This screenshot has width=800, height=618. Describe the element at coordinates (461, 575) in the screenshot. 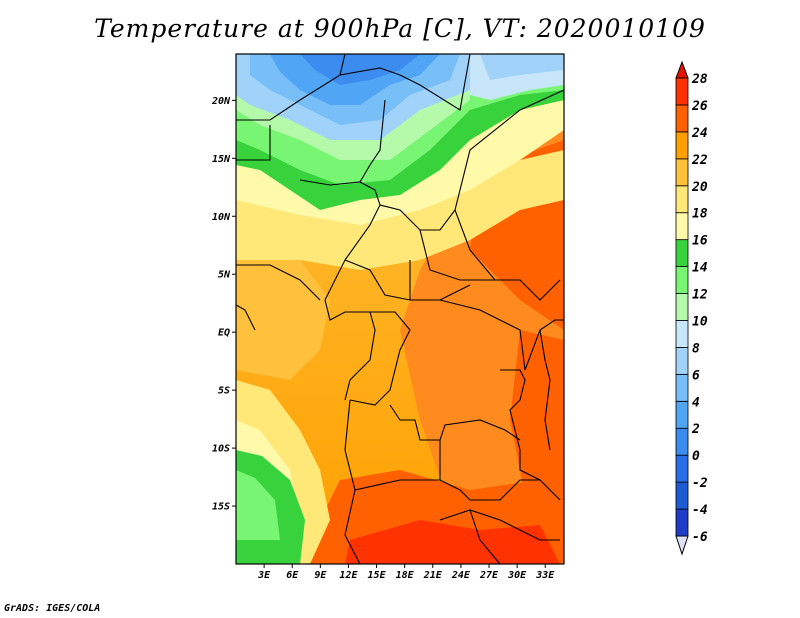

I see `lon-tick-label: 24E` at that location.